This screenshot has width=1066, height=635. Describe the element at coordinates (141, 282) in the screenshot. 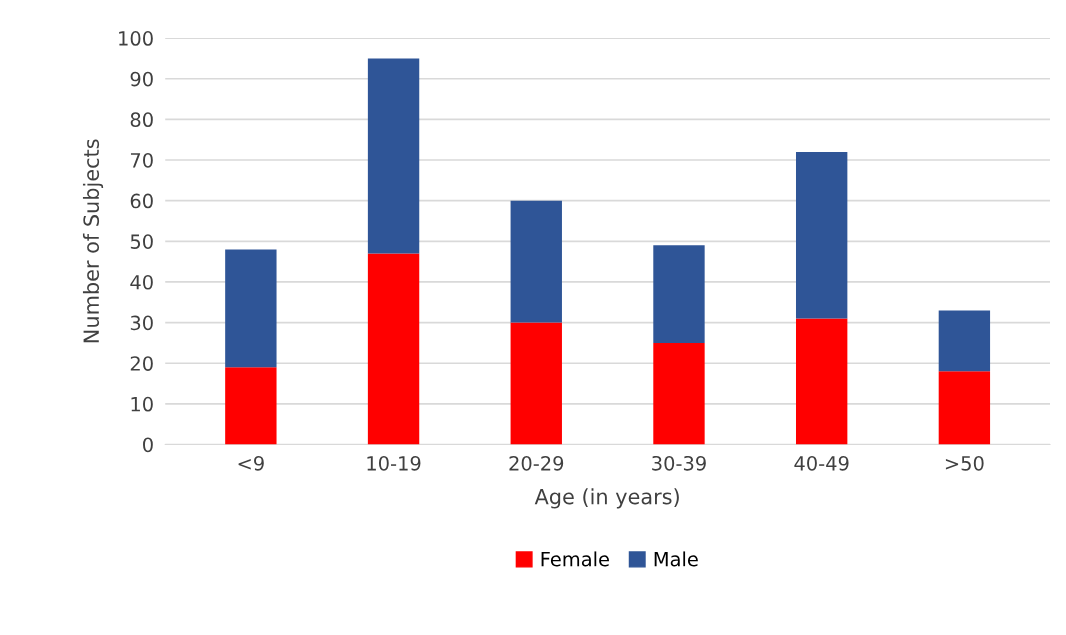

I see `y-tick-label: 40` at that location.